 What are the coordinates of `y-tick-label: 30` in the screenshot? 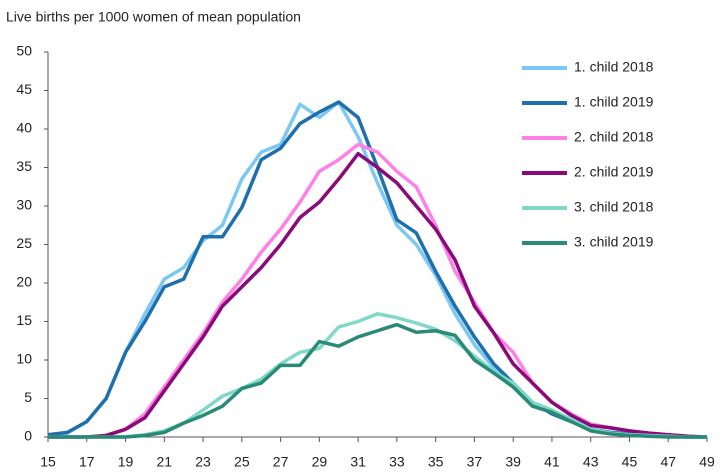 It's located at (24, 205).